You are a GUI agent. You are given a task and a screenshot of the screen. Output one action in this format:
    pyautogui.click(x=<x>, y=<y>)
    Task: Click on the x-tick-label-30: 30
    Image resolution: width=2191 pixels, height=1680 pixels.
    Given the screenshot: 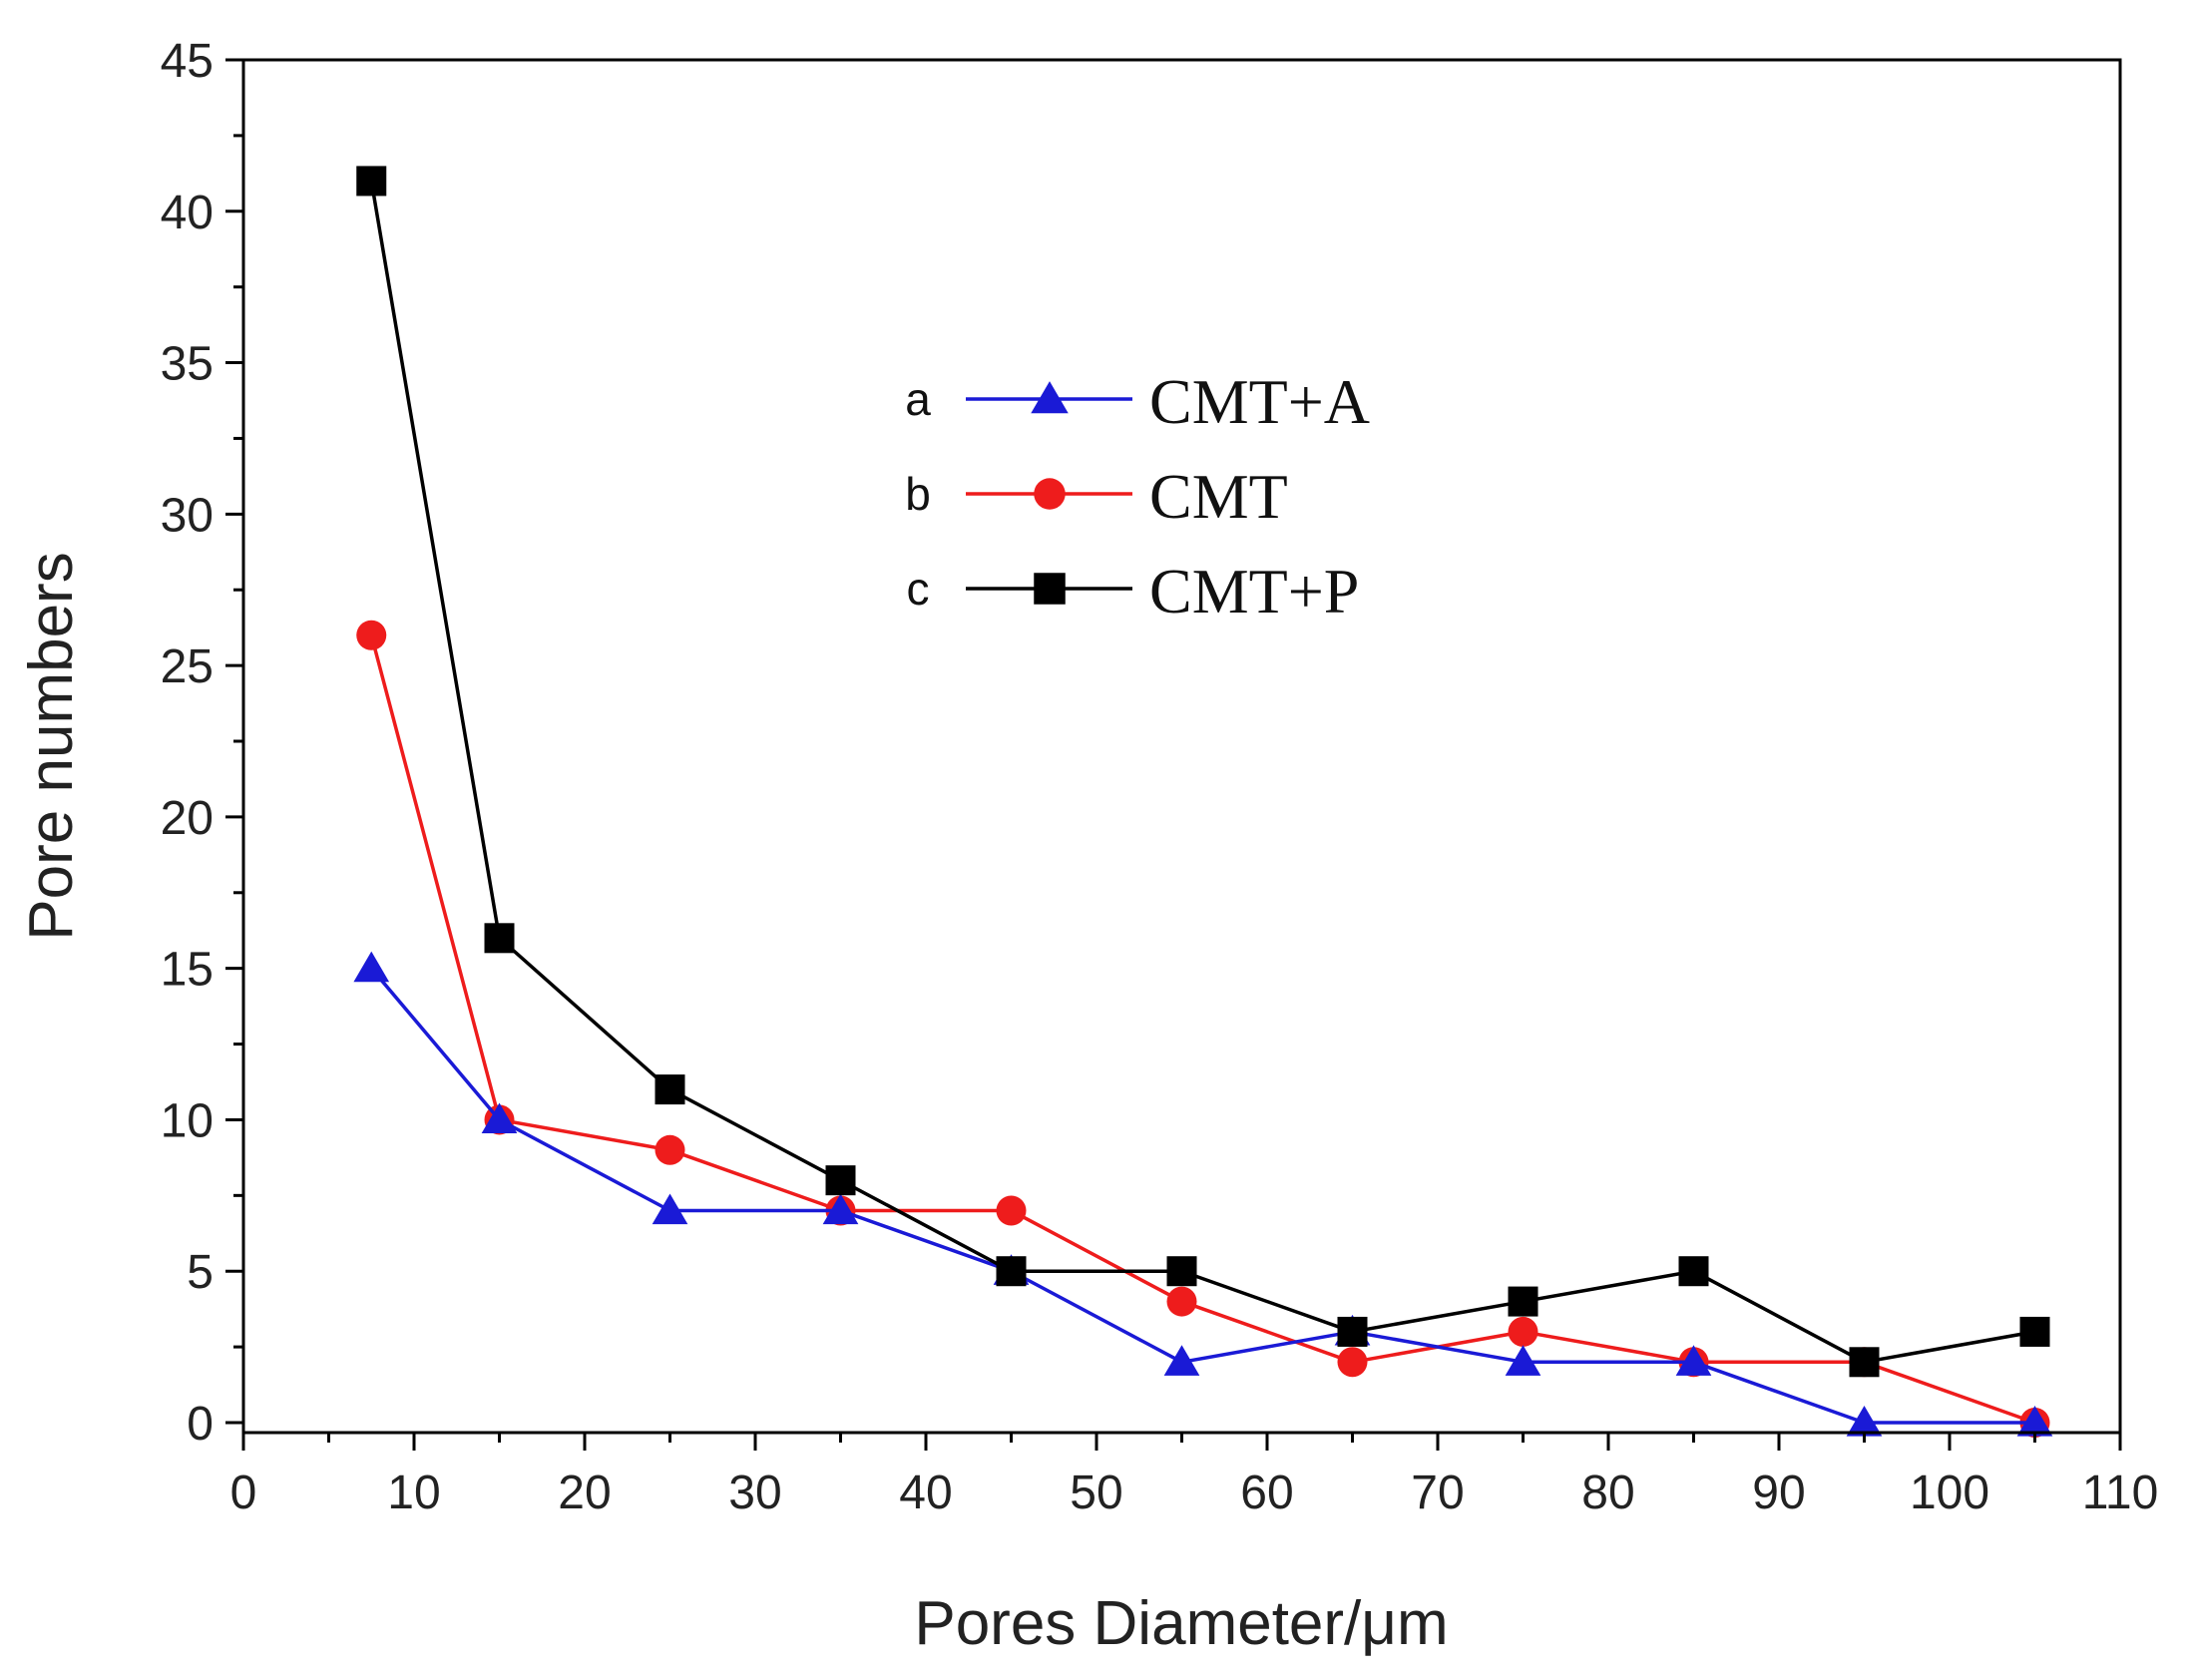 What is the action you would take?
    pyautogui.click(x=755, y=1493)
    